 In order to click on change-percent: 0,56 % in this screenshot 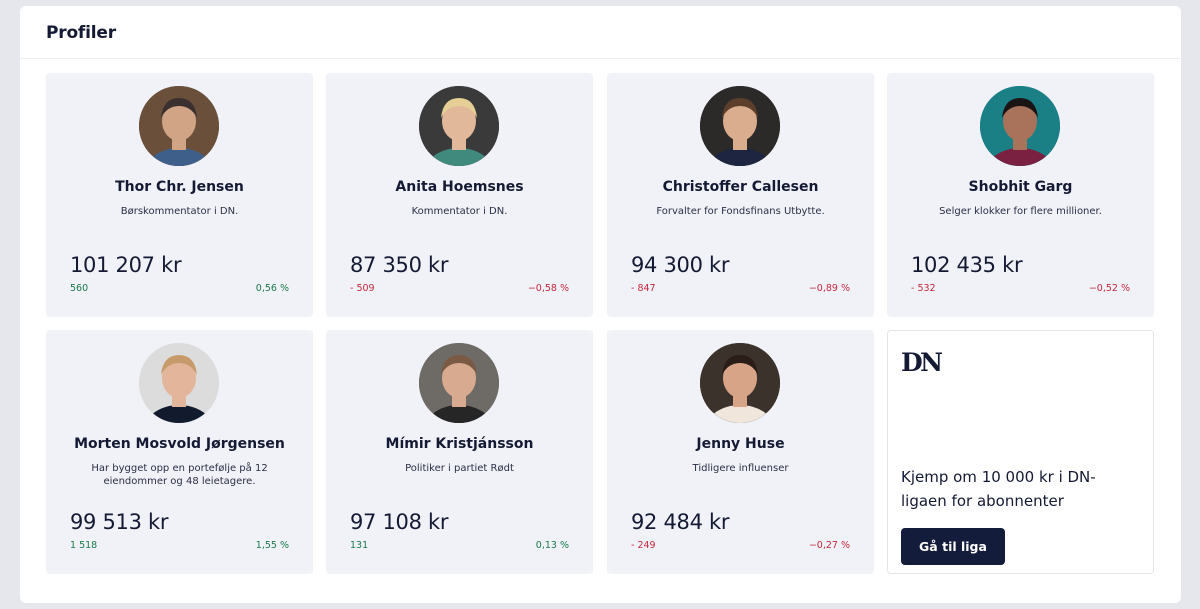, I will do `click(272, 288)`.